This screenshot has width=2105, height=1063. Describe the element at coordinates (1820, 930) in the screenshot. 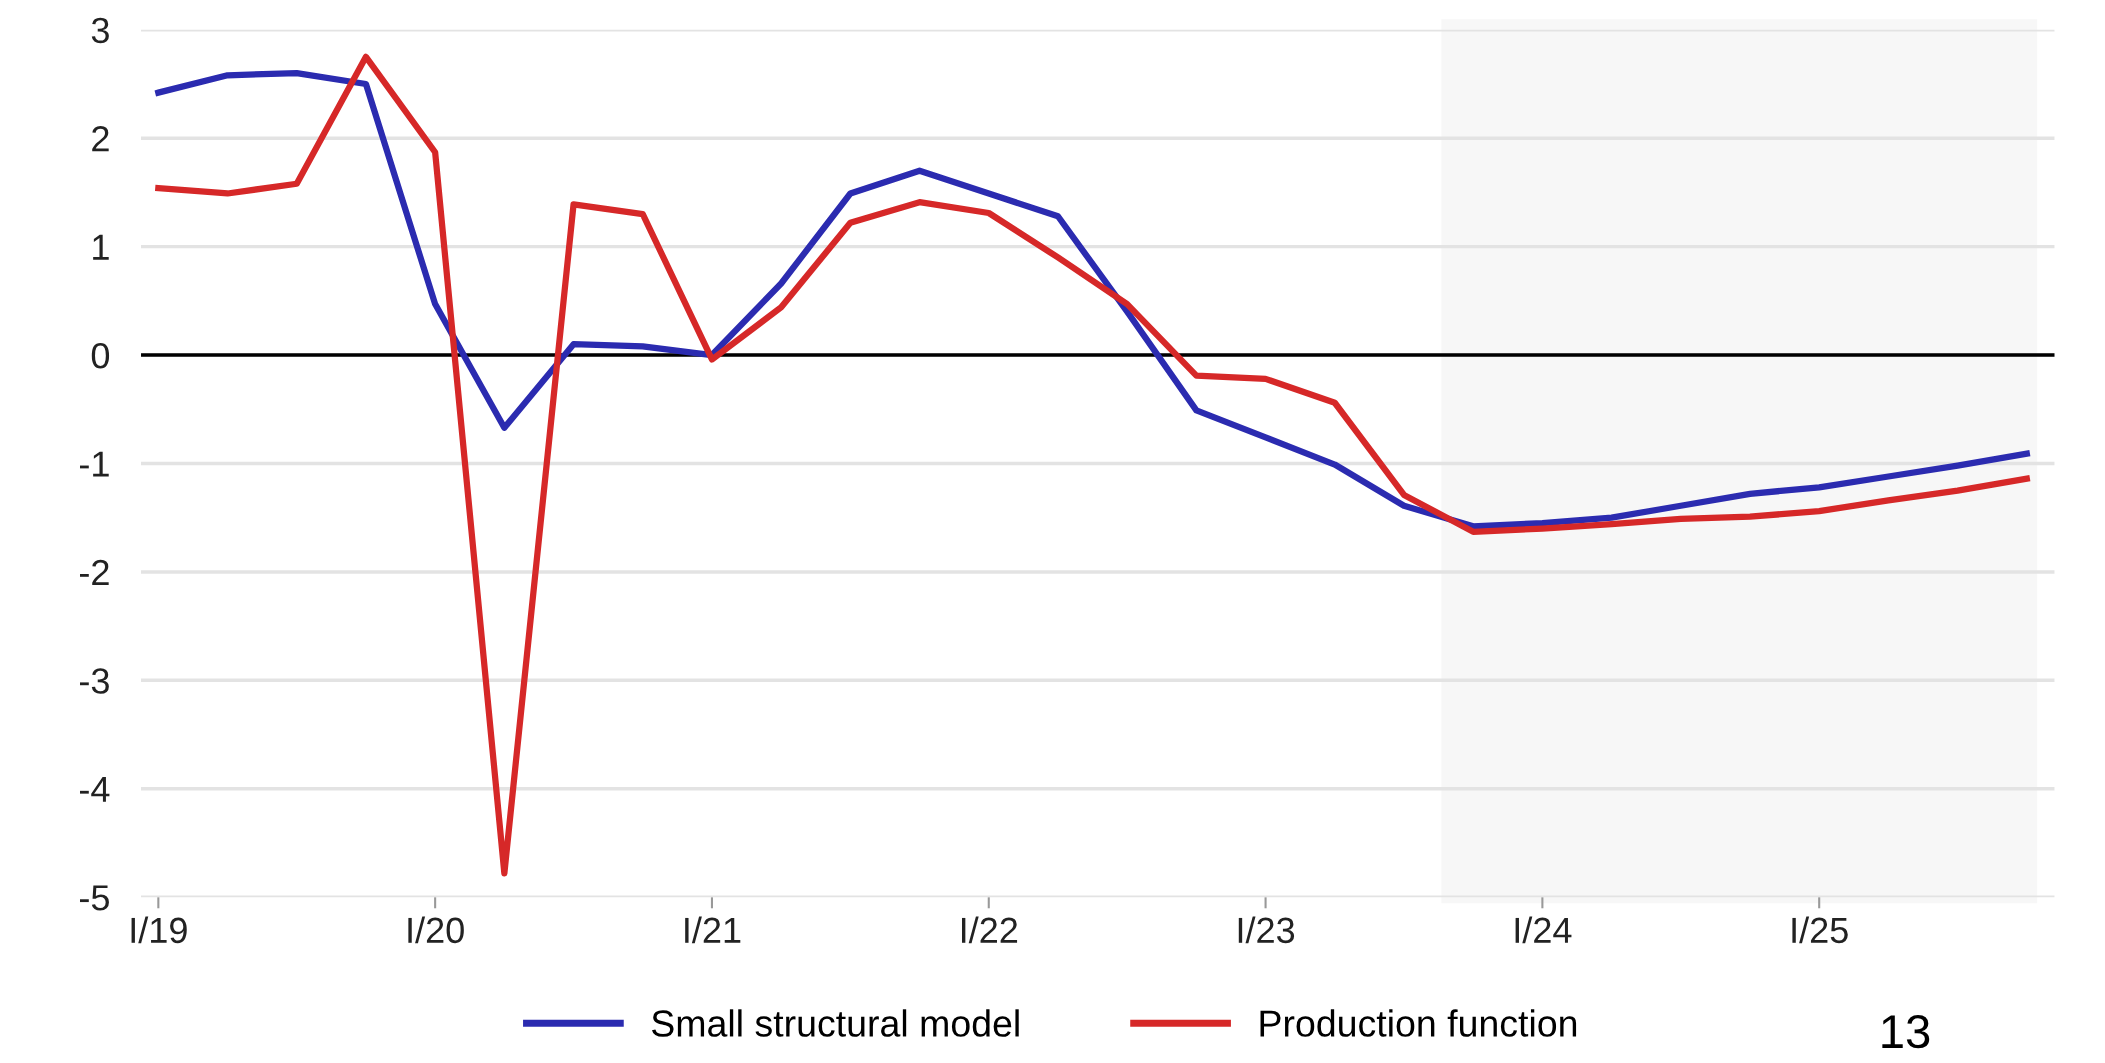

I see `x-tick-label: I/25` at that location.